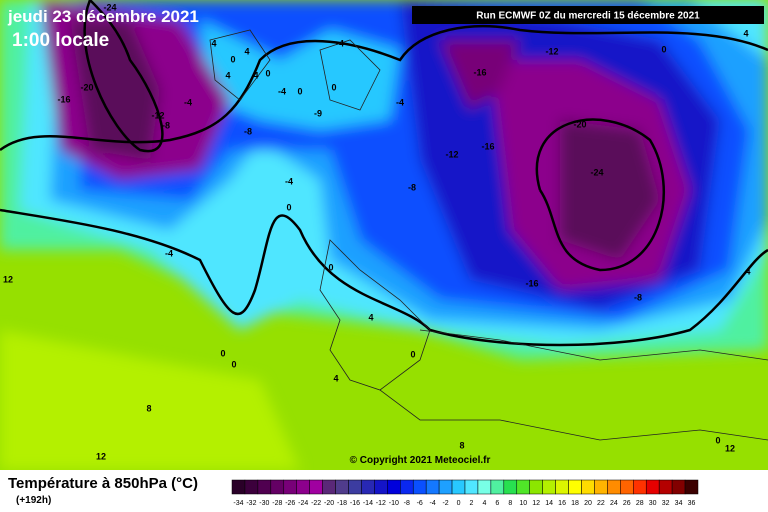 This screenshot has height=512, width=768. Describe the element at coordinates (601, 503) in the screenshot. I see `color-tick-label: 22` at that location.